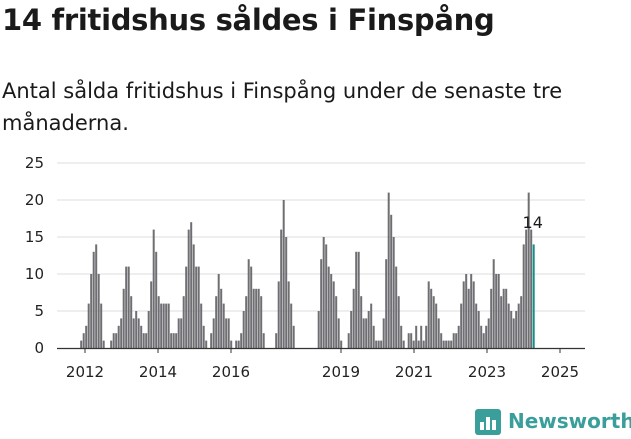 The height and width of the screenshot is (439, 631). I want to click on y-tick-label: 15, so click(34, 237).